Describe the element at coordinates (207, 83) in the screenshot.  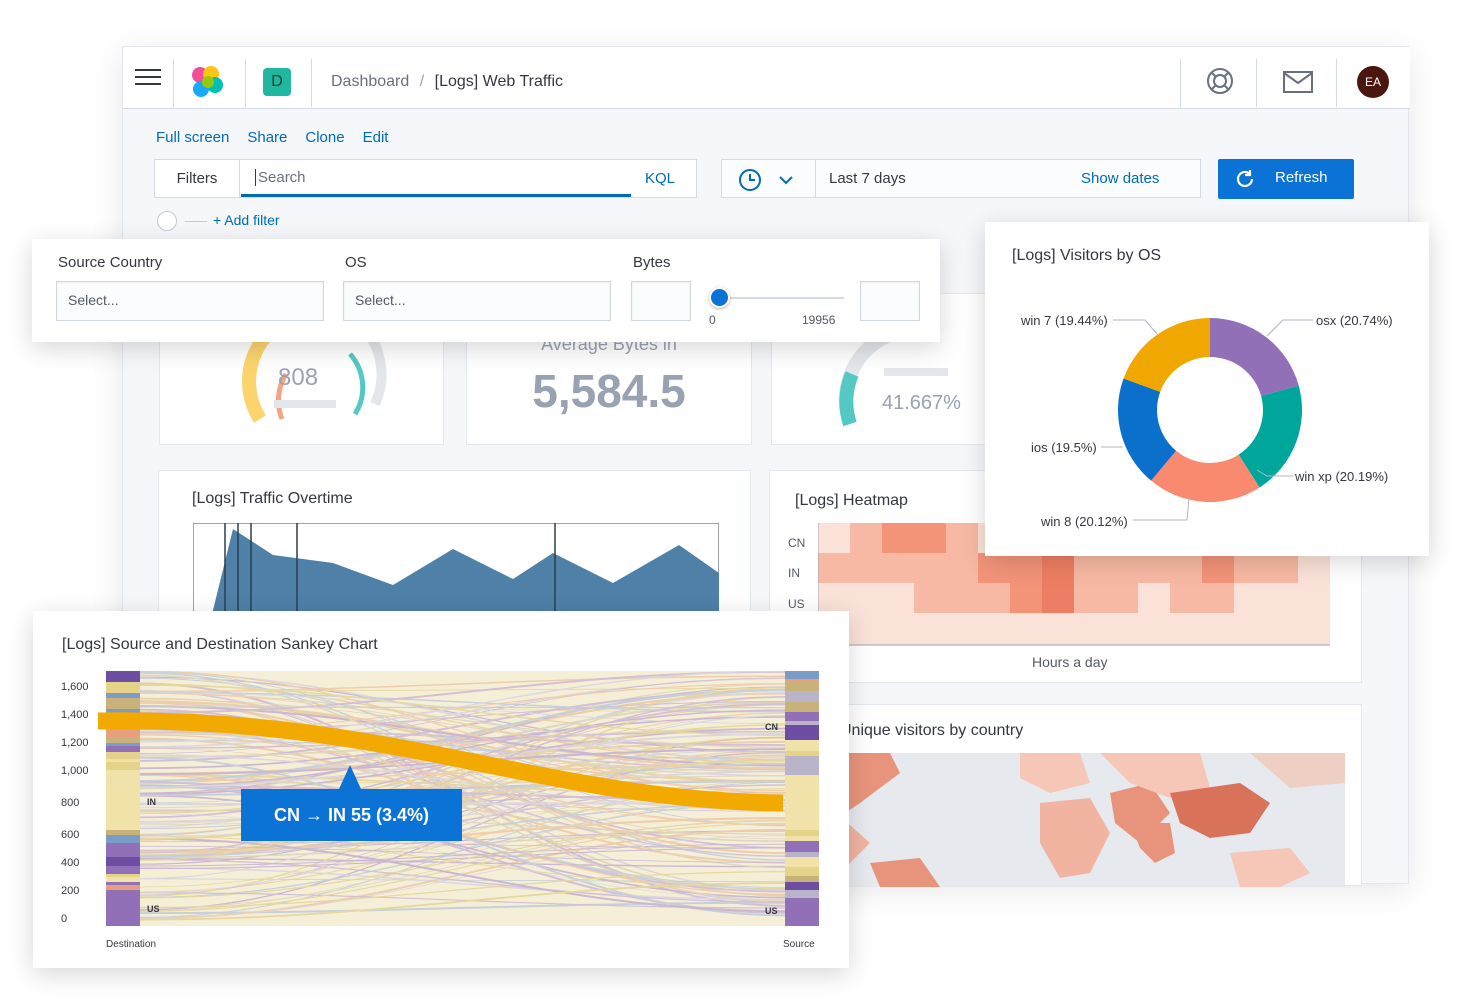
I see `elastic-logo-icon` at that location.